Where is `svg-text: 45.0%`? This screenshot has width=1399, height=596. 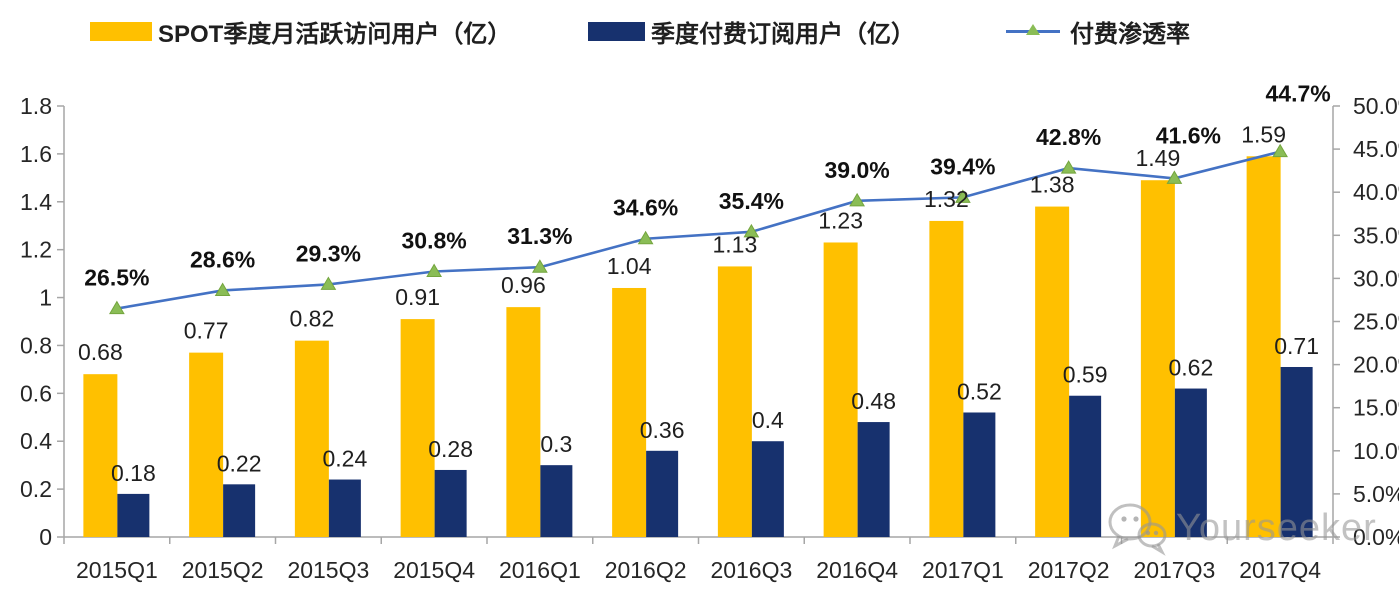
svg-text: 45.0% is located at coordinates (1376, 149).